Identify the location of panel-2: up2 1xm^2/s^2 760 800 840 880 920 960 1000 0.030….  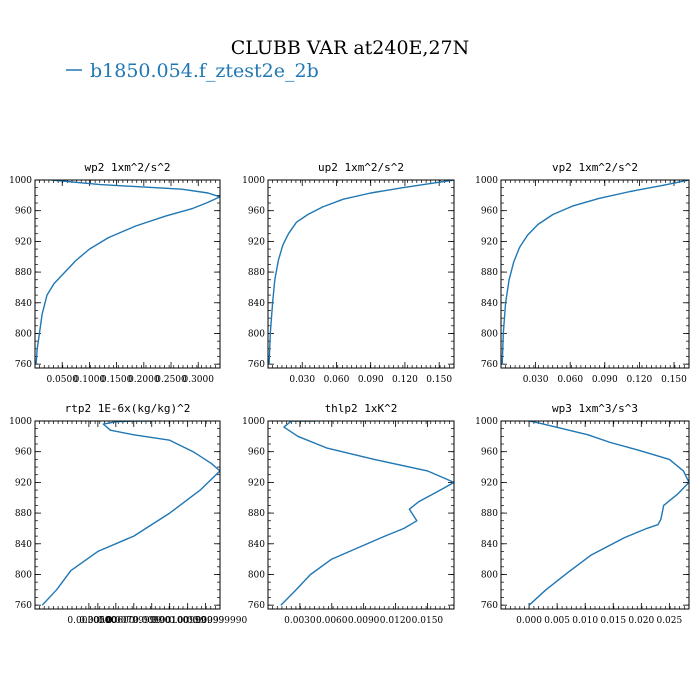
(348, 273).